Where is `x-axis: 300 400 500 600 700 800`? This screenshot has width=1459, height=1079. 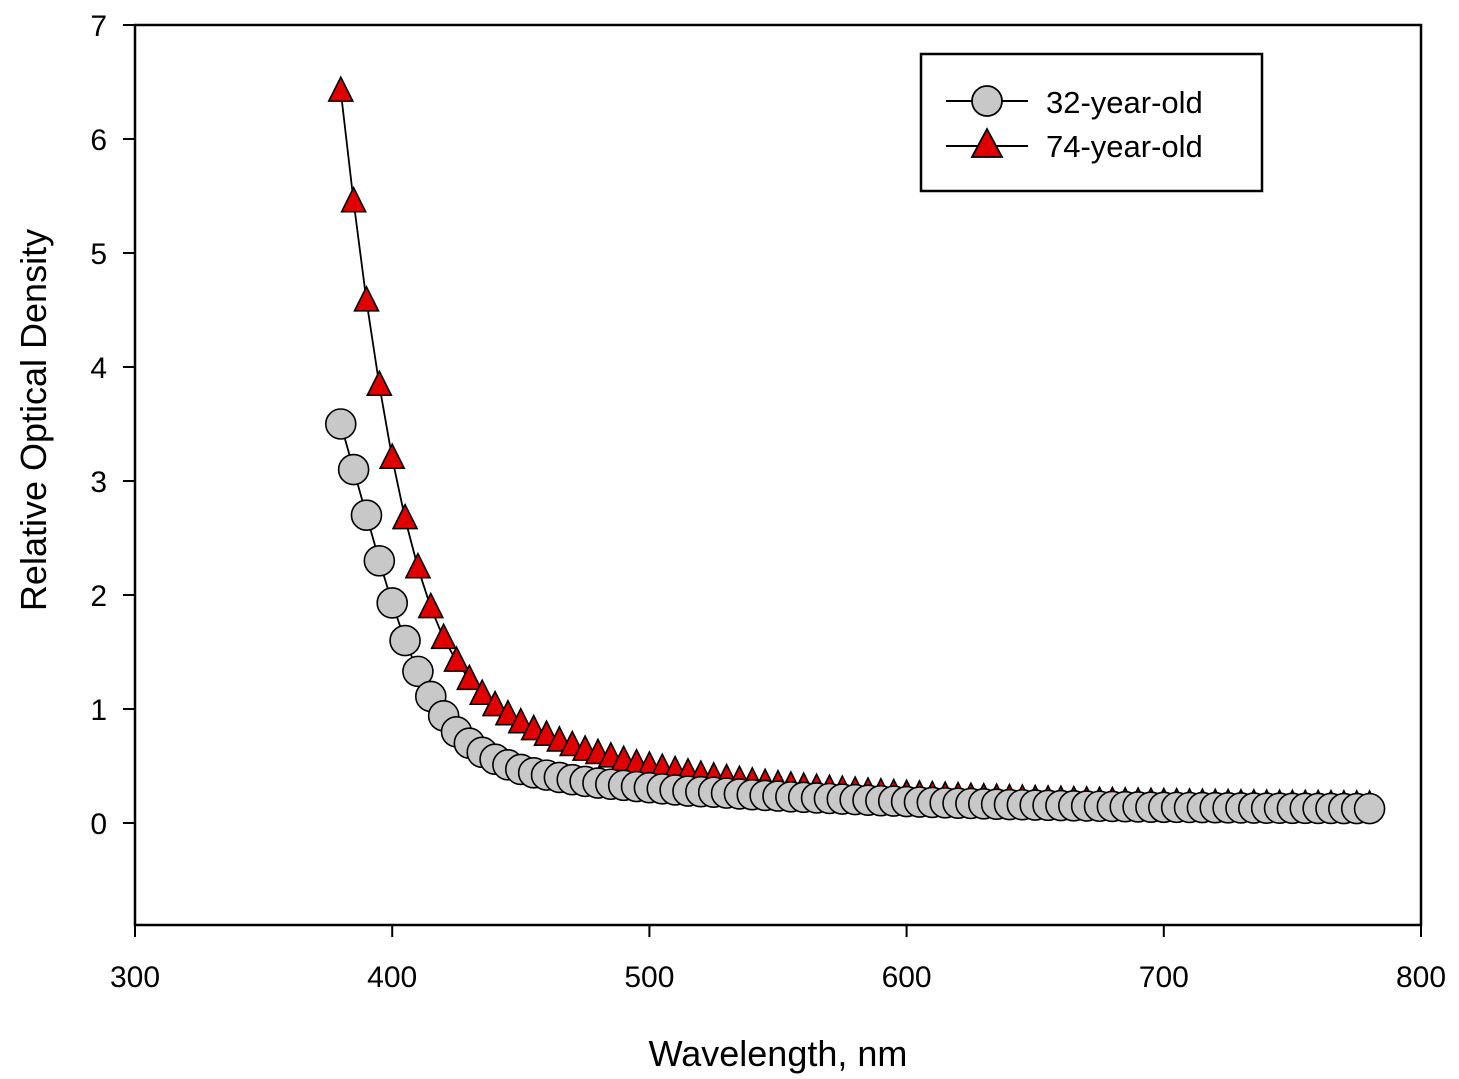 x-axis: 300 400 500 600 700 800 is located at coordinates (778, 959).